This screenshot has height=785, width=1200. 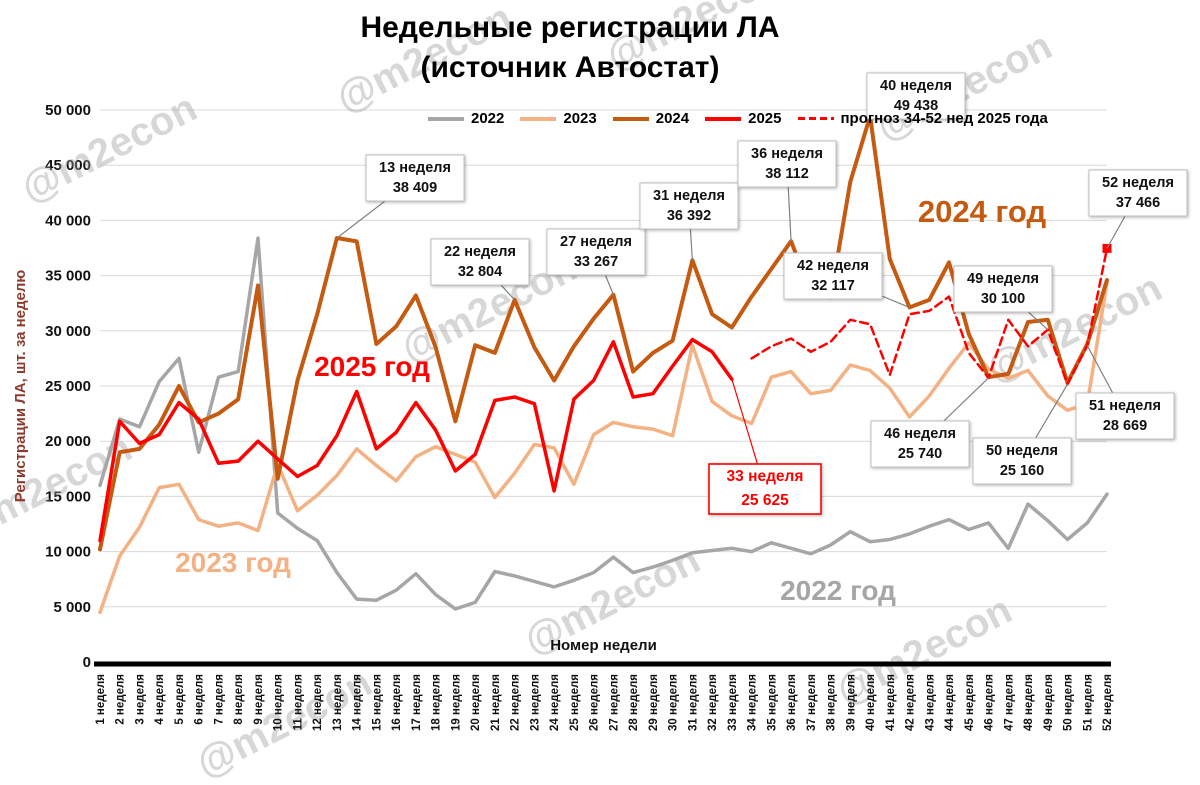 What do you see at coordinates (160, 699) in the screenshot?
I see `svg-text: 4 неделя` at bounding box center [160, 699].